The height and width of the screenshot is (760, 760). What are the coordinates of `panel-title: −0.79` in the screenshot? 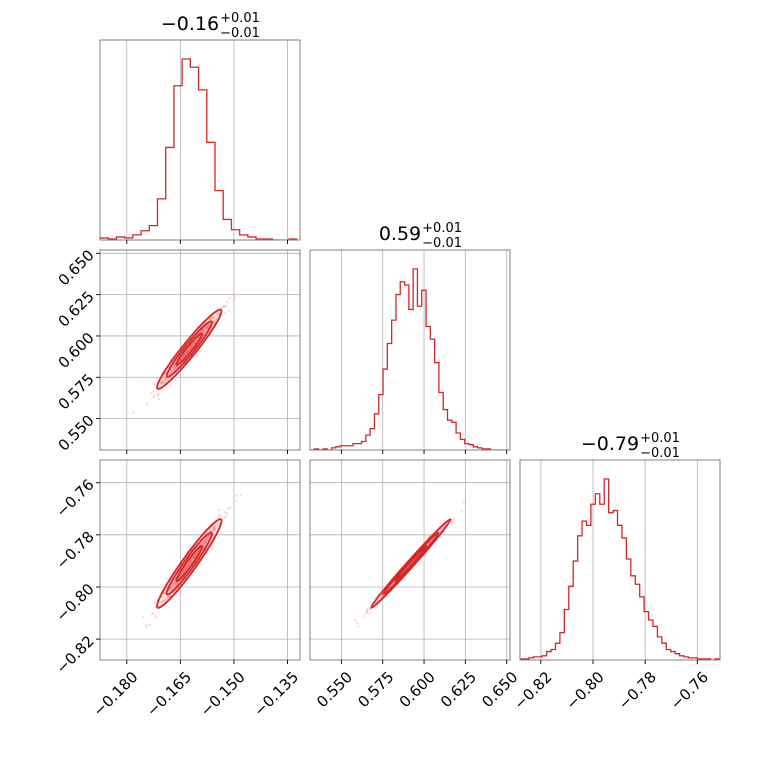 It's located at (610, 444).